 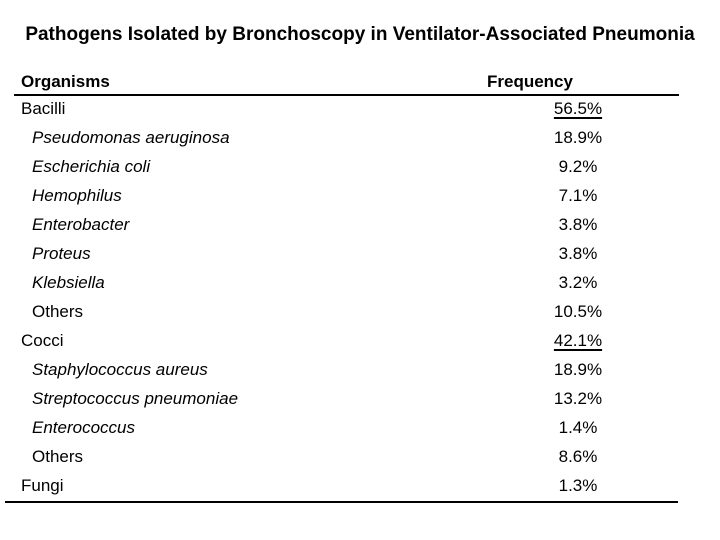 I want to click on organism-name: Pseudomonas aeruginosa, so click(x=131, y=137).